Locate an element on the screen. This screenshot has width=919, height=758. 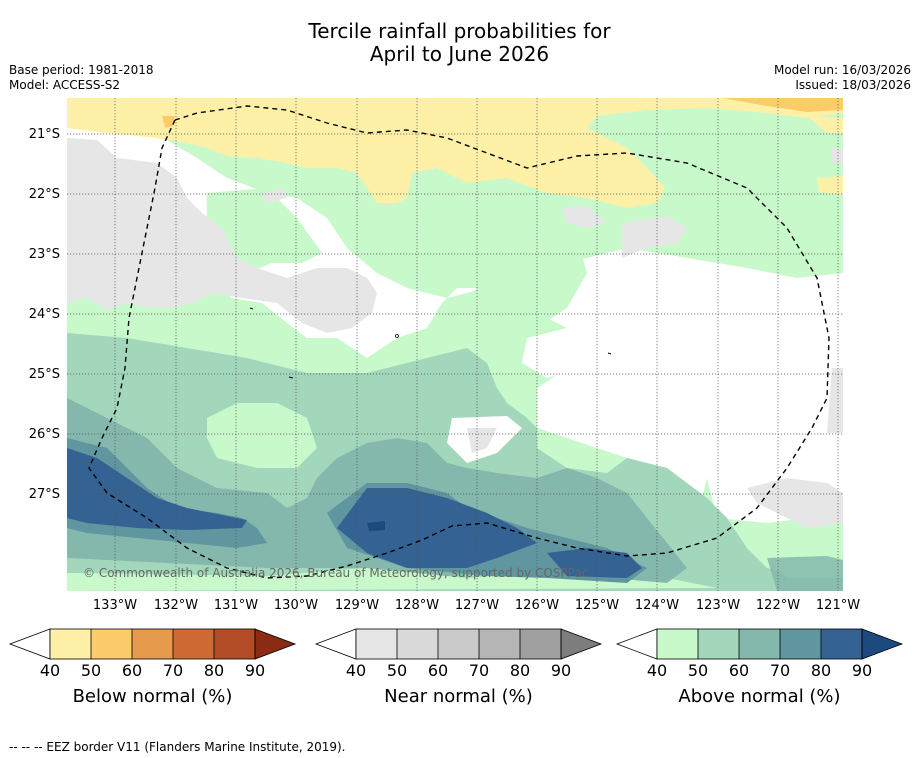
colorbar-near-normal is located at coordinates (458, 644).